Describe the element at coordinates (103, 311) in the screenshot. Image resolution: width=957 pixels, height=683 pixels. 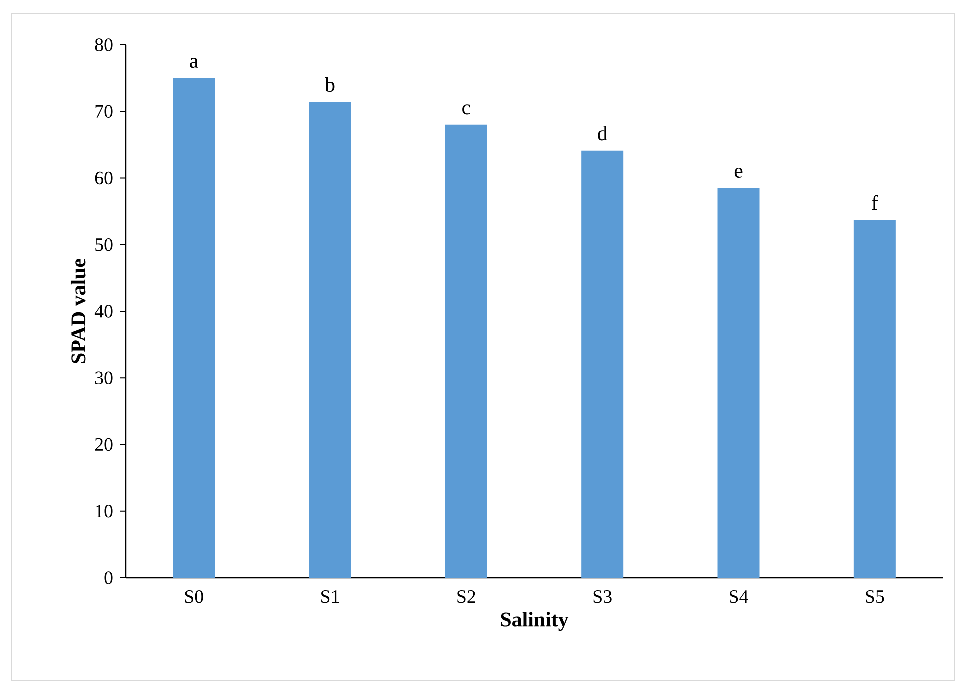
I see `y-tick-label: 40` at that location.